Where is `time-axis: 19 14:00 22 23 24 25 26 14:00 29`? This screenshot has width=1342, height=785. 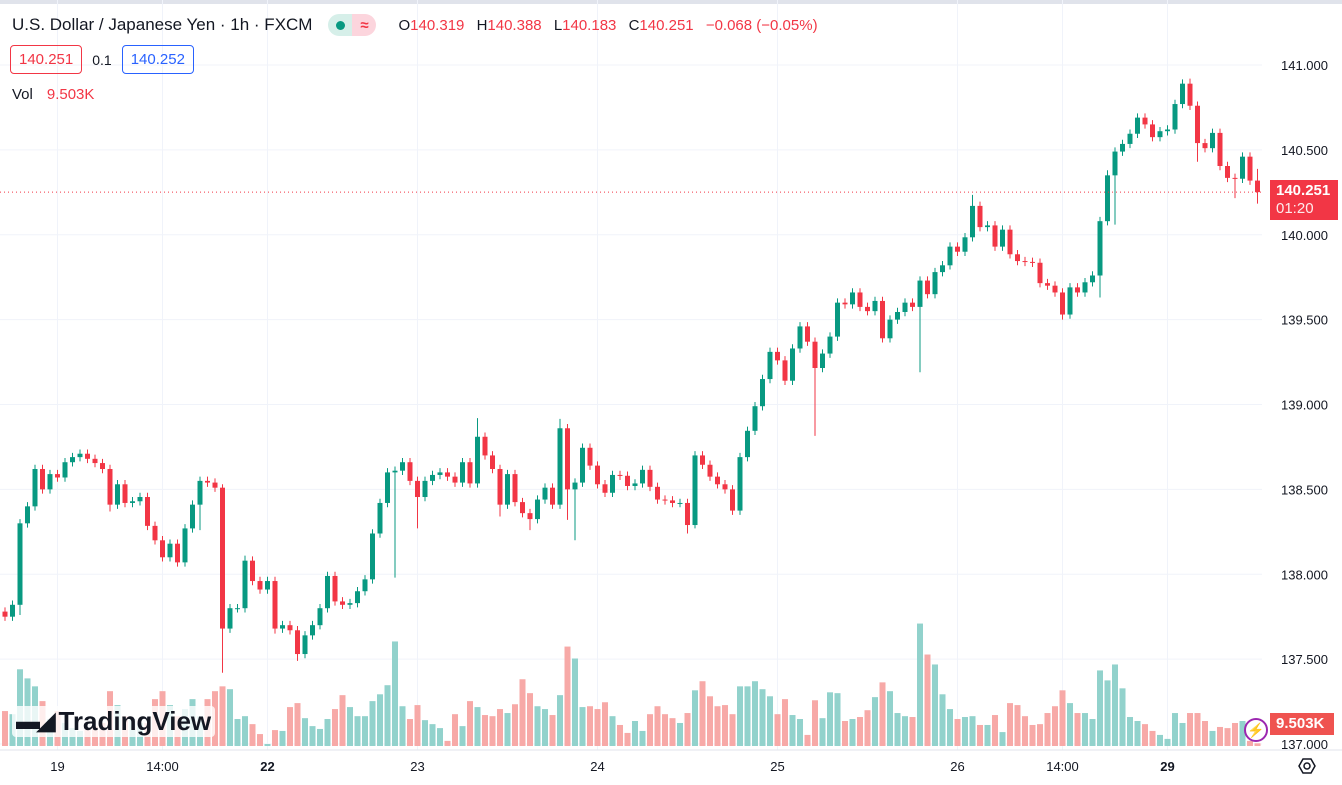 time-axis: 19 14:00 22 23 24 25 26 14:00 29 is located at coordinates (612, 766).